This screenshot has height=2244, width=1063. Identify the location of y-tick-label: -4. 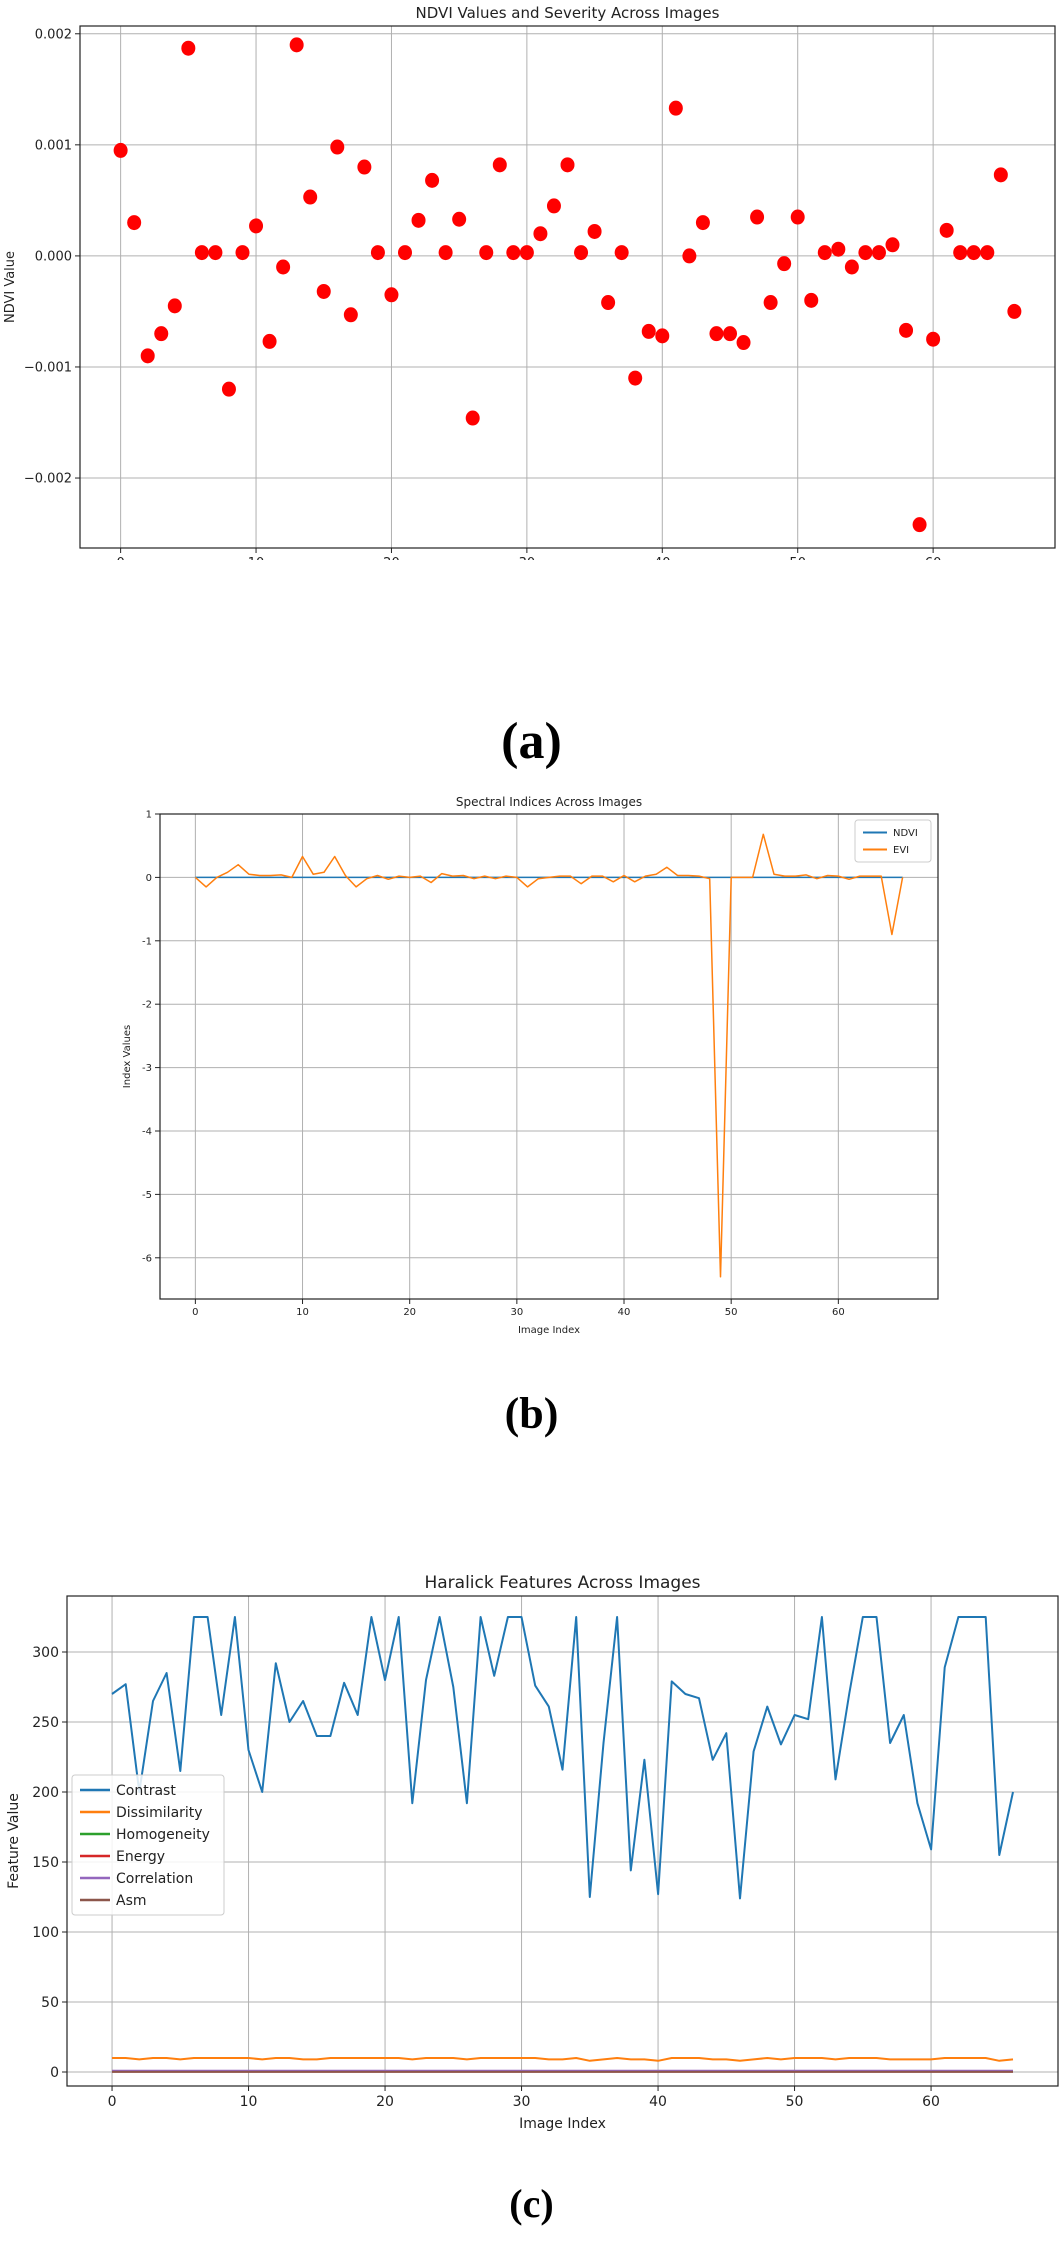
(147, 1131).